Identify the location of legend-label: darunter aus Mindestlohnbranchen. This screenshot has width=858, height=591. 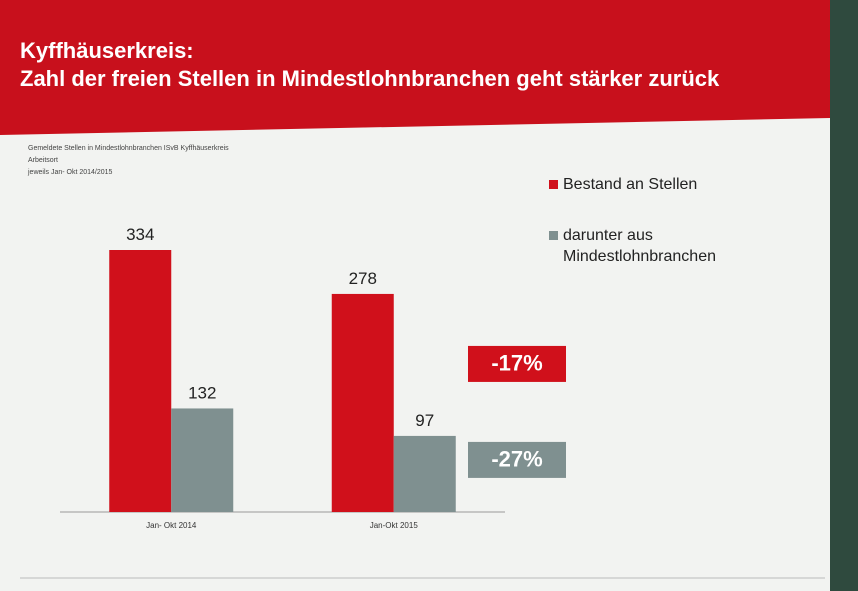
(639, 246).